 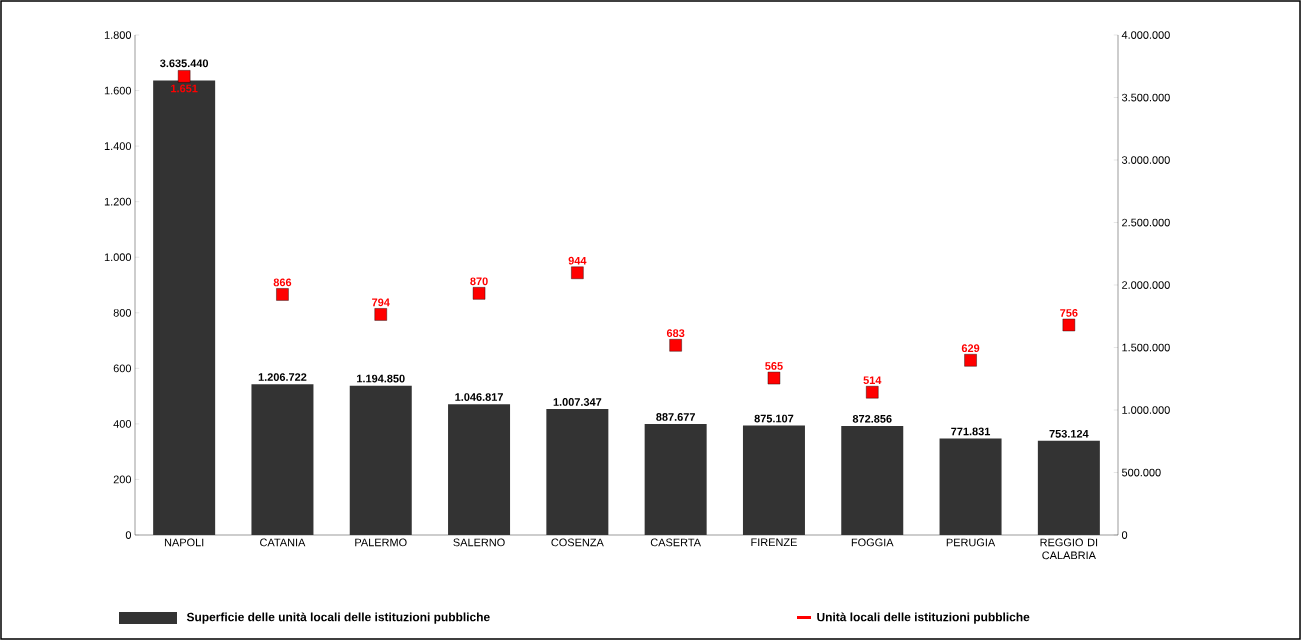 What do you see at coordinates (971, 542) in the screenshot?
I see `x-tick-label: PERUGIA` at bounding box center [971, 542].